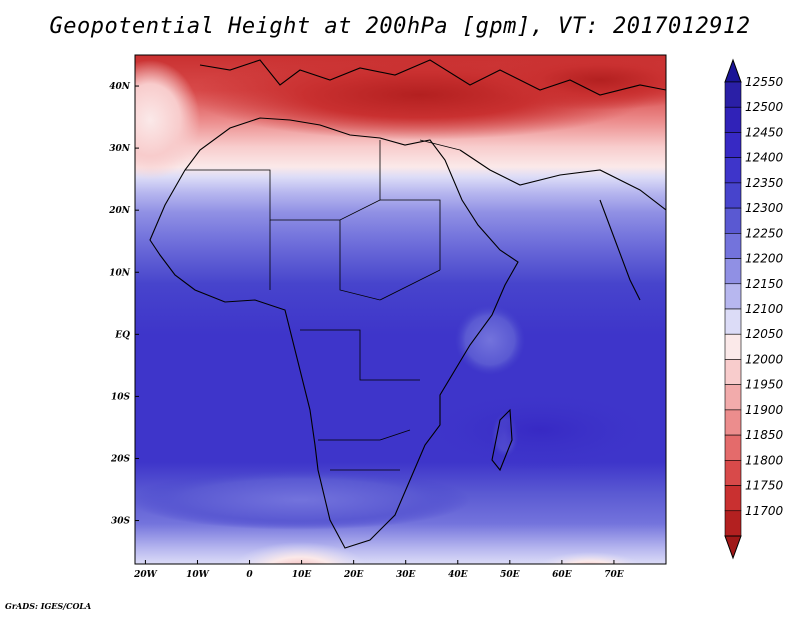 The width and height of the screenshot is (800, 618). Describe the element at coordinates (562, 575) in the screenshot. I see `x-tick-label: 60E` at that location.